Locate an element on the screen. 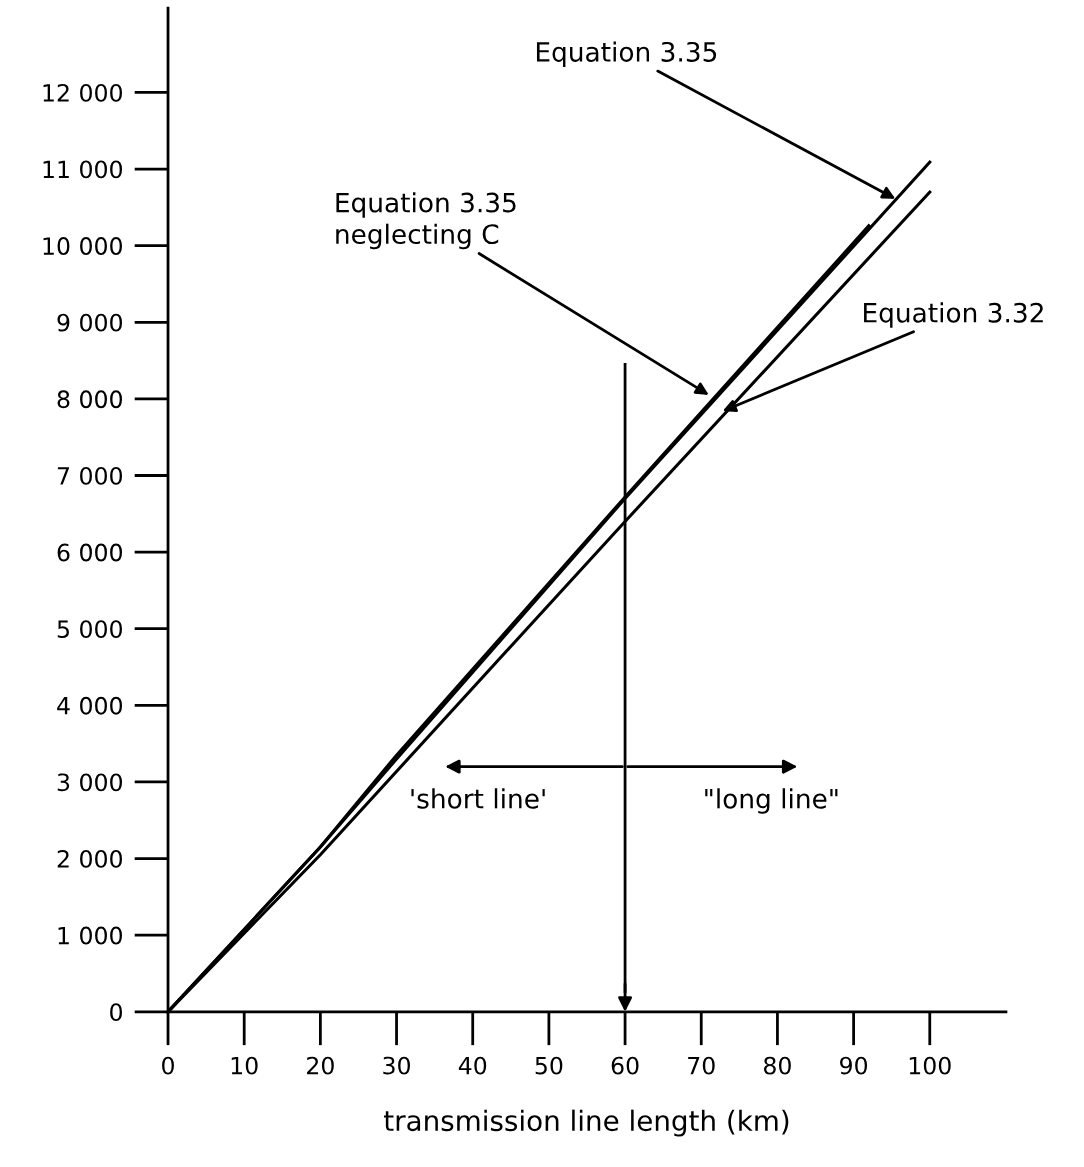 This screenshot has height=1167, width=1084. y-tick-label: 3 000 is located at coordinates (90, 782).